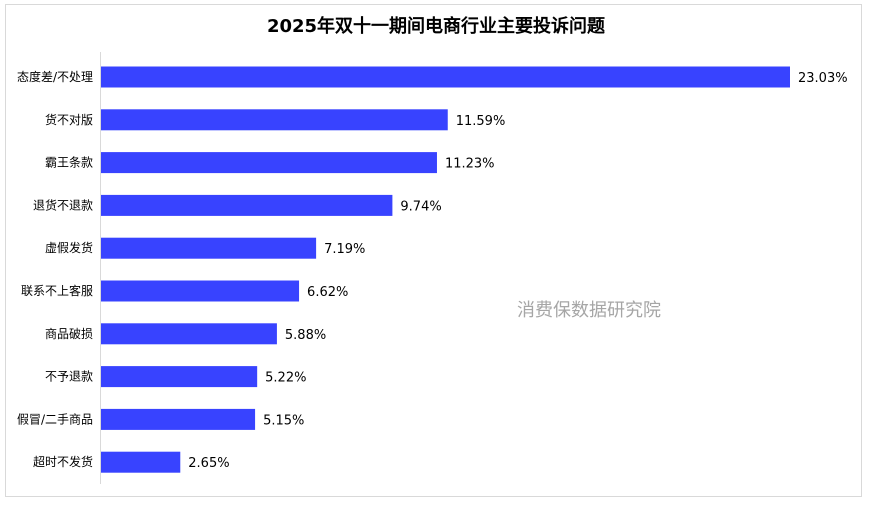 Image resolution: width=872 pixels, height=506 pixels. What do you see at coordinates (57, 290) in the screenshot?
I see `category-label: 联系不上客服` at bounding box center [57, 290].